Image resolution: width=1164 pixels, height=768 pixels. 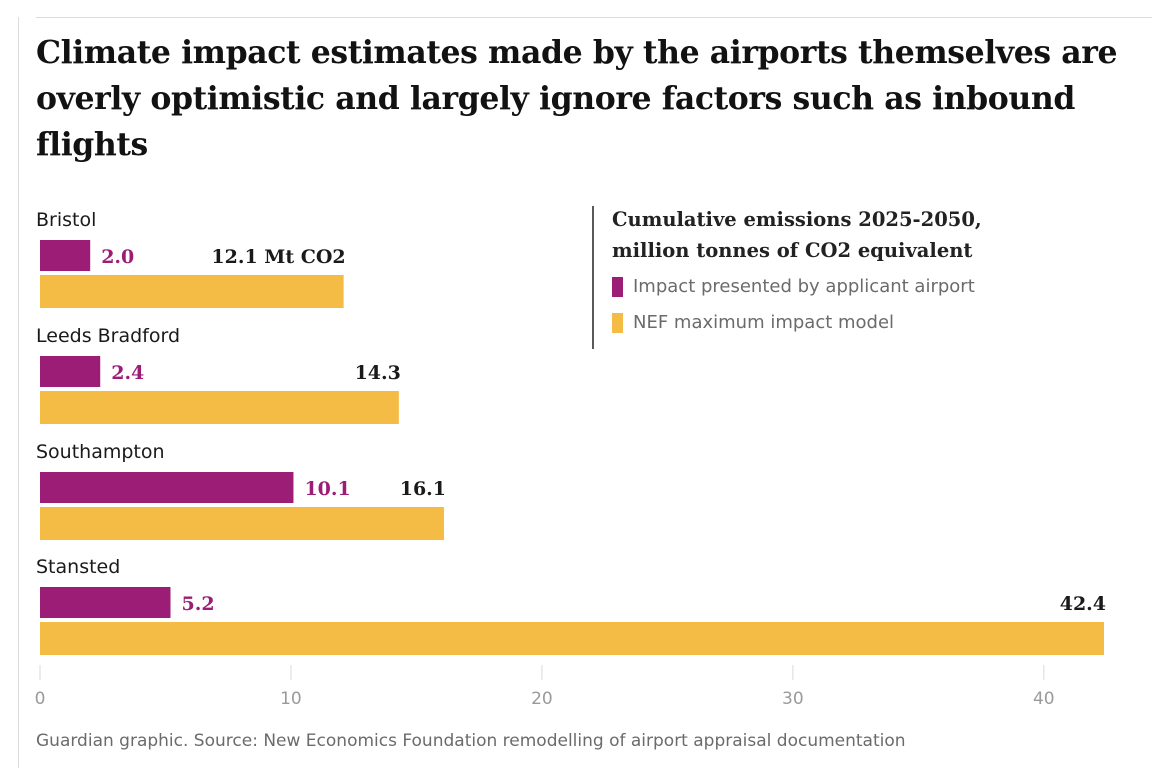 I want to click on side-rule, so click(x=18, y=392).